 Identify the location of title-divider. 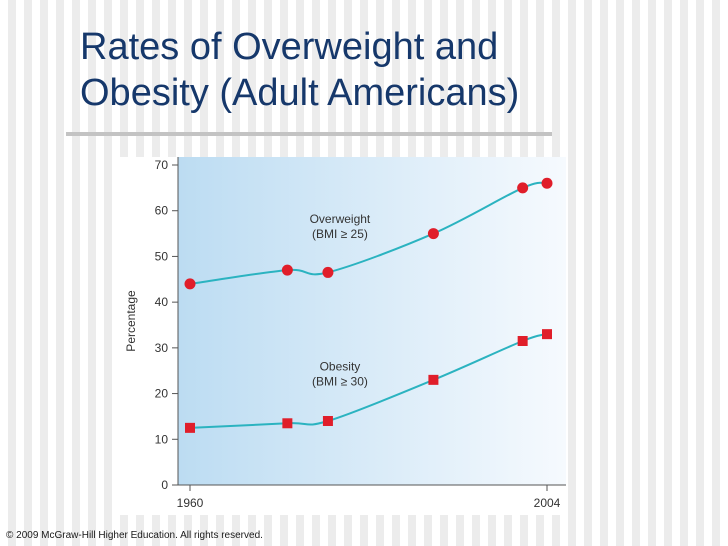
(309, 134).